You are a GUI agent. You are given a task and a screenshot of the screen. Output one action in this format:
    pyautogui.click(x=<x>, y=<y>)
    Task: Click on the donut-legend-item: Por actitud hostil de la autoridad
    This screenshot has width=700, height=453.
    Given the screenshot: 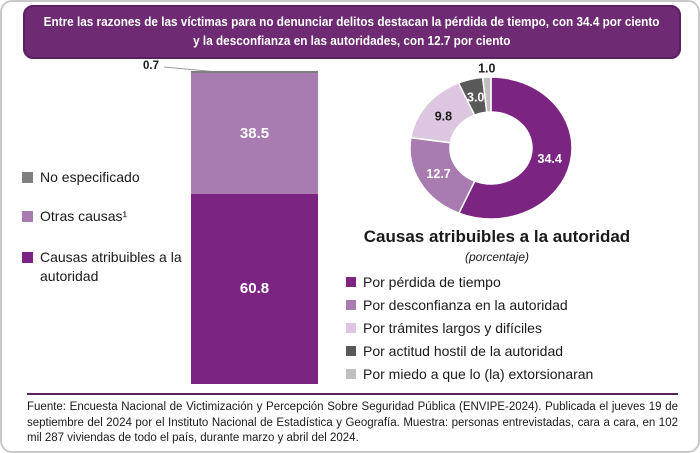 What is the action you would take?
    pyautogui.click(x=469, y=353)
    